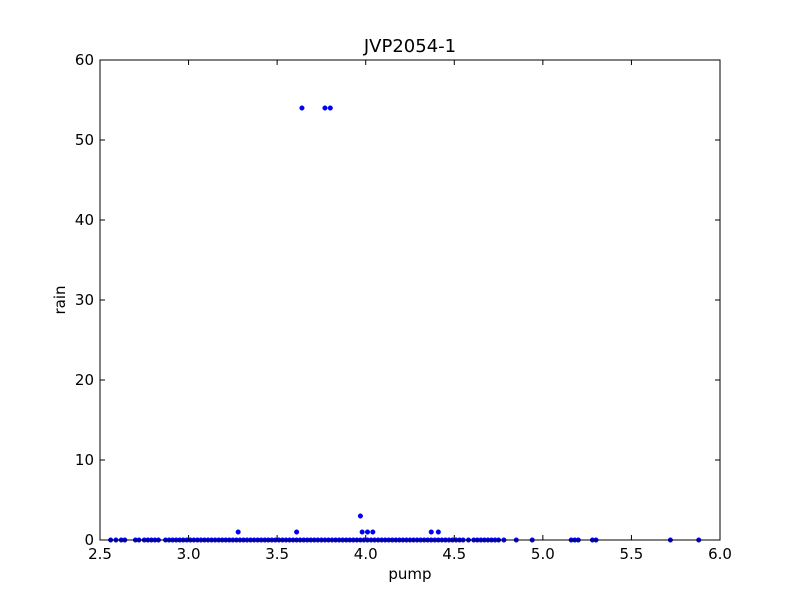 The image size is (800, 604). Describe the element at coordinates (409, 46) in the screenshot. I see `chart-title: JVP2054-1` at that location.